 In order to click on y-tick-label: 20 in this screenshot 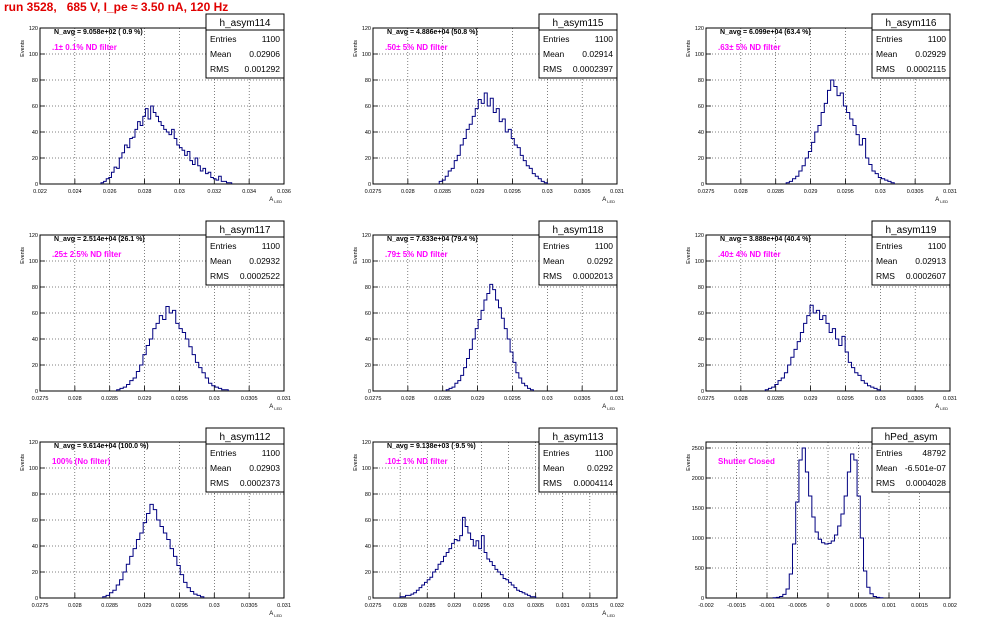, I will do `click(701, 159)`.